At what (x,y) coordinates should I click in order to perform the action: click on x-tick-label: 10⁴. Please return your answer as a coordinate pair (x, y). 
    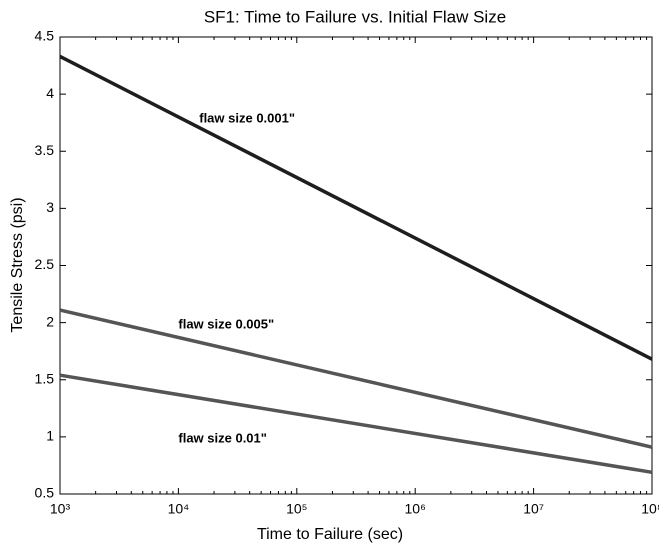
    Looking at the image, I should click on (179, 509).